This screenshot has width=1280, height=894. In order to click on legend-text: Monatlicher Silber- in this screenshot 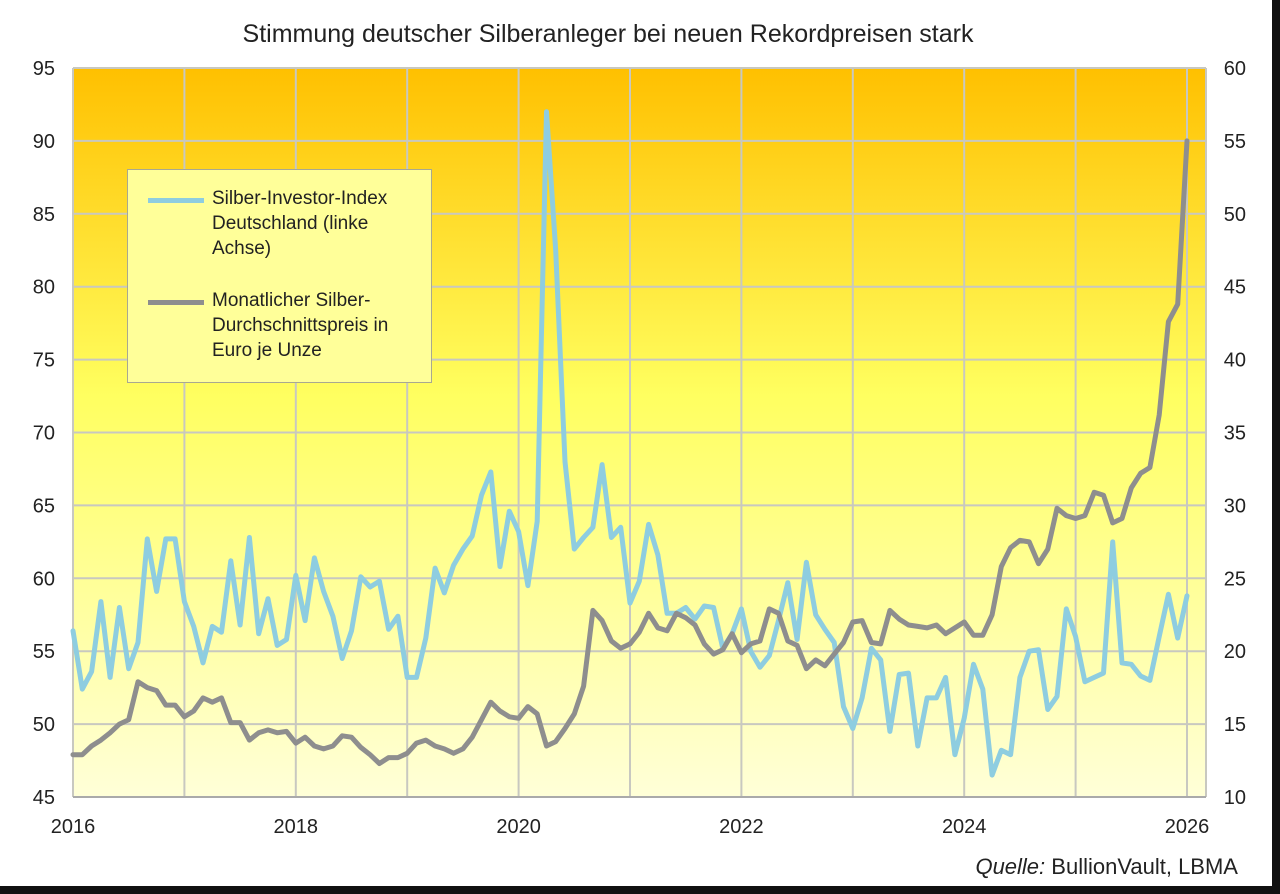, I will do `click(291, 300)`.